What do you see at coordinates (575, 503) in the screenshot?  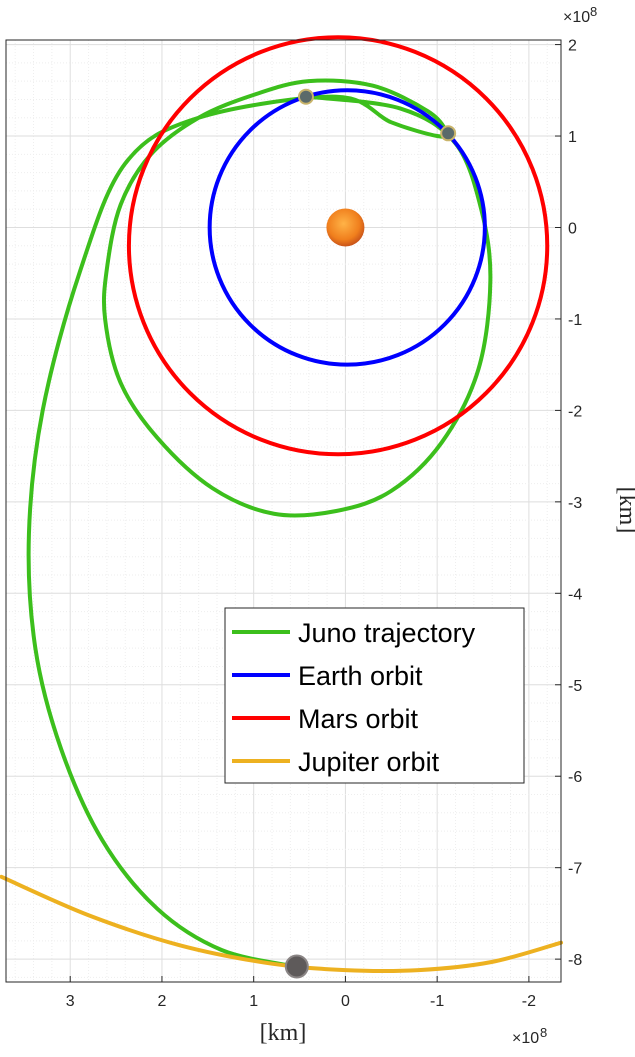 I see `y-tick-label: -3` at bounding box center [575, 503].